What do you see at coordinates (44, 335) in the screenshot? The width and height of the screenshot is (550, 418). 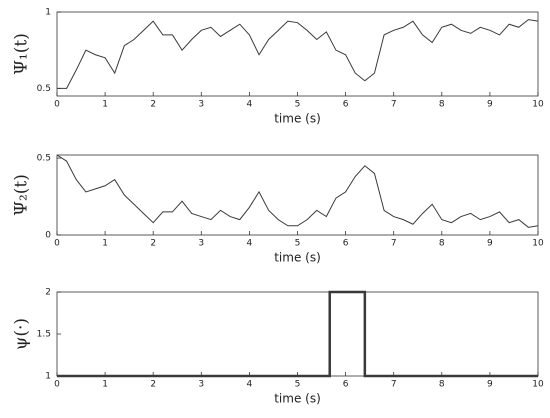 I see `y-tick-label: 1.5` at bounding box center [44, 335].